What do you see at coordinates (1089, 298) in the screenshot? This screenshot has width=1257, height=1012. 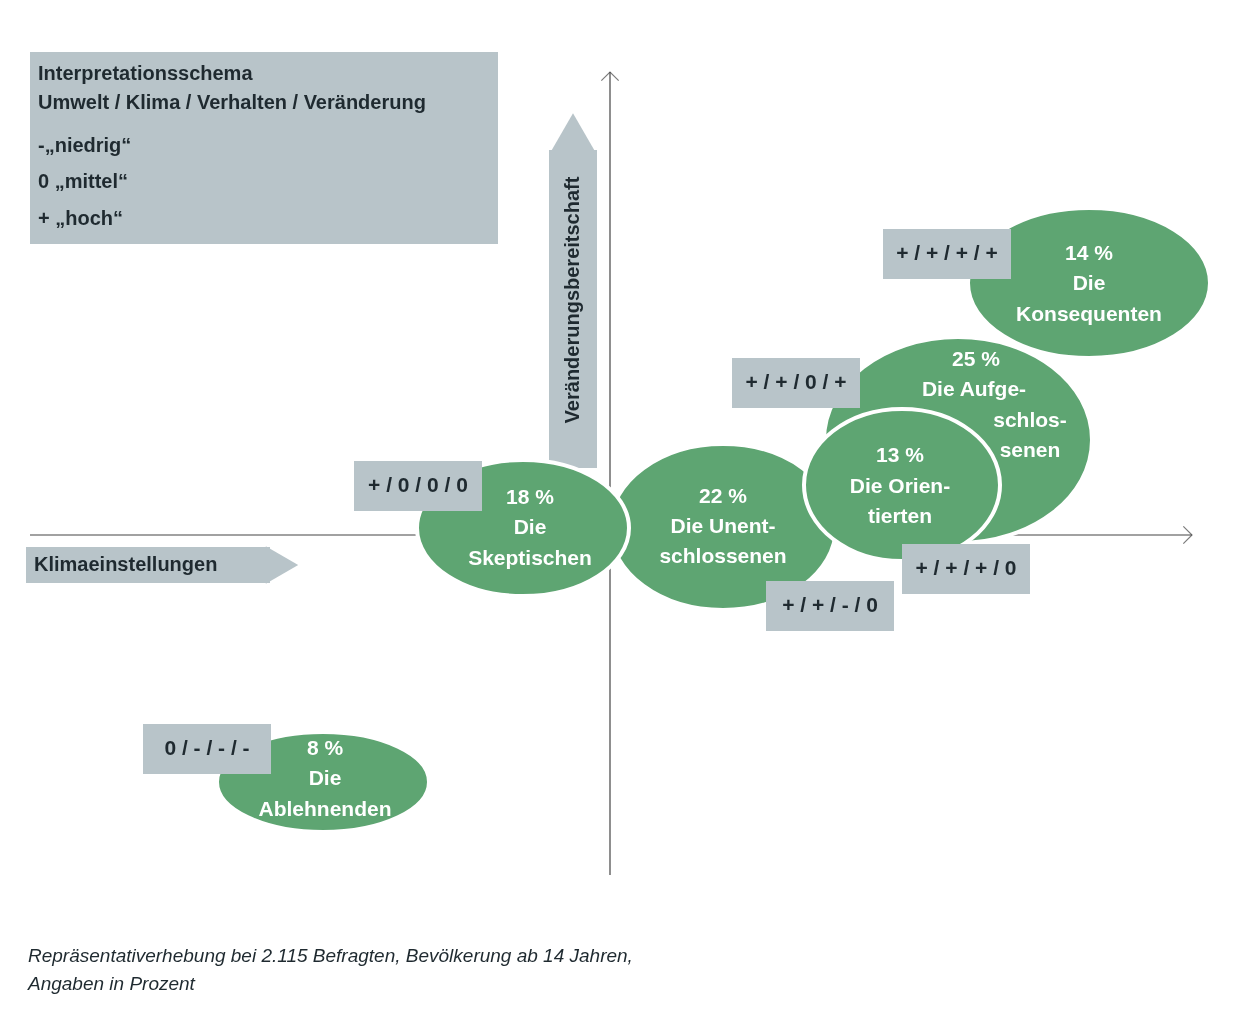 I see `category-label: Die Konsequenten` at bounding box center [1089, 298].